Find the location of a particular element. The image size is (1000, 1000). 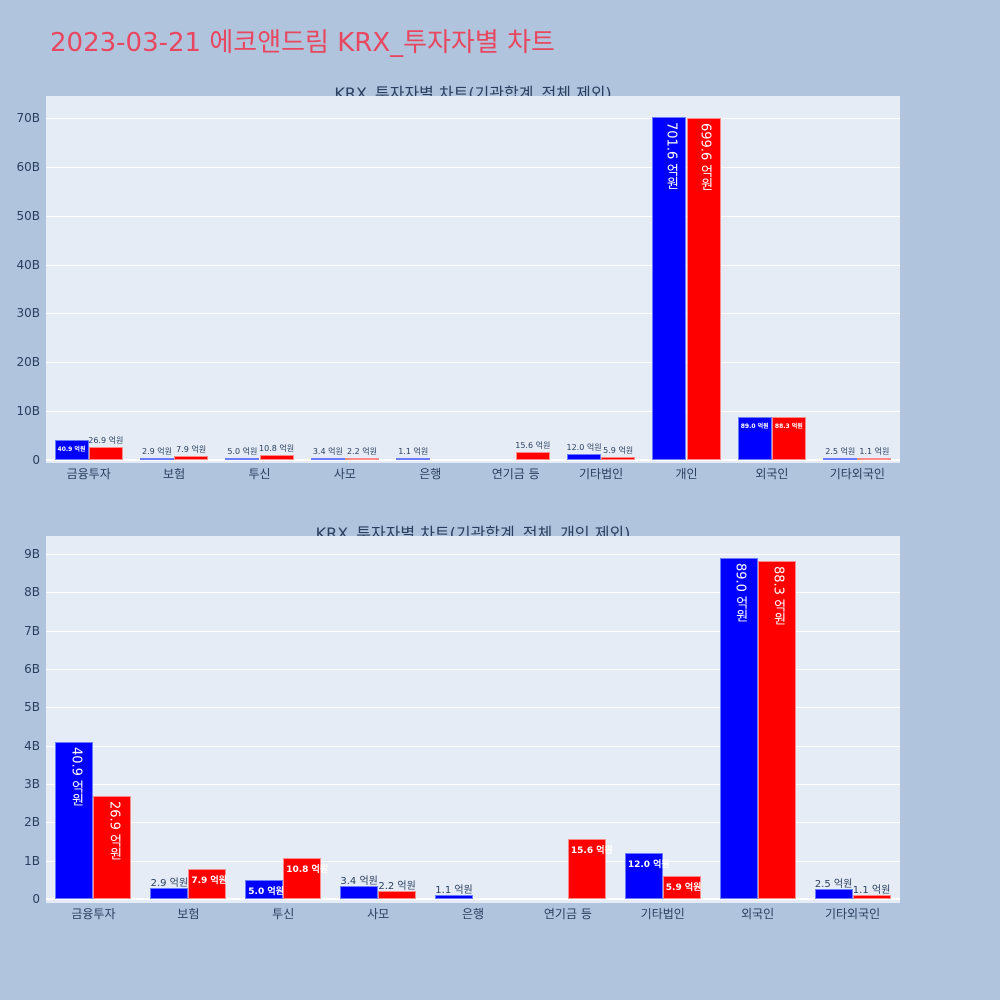

x-tick-label: 연기금 등 is located at coordinates (515, 474).